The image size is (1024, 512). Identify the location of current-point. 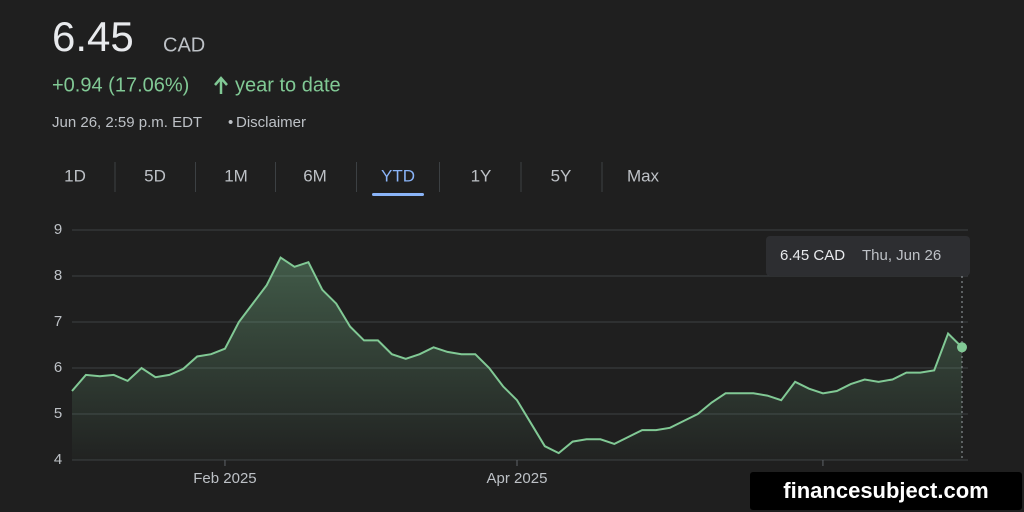
(962, 347).